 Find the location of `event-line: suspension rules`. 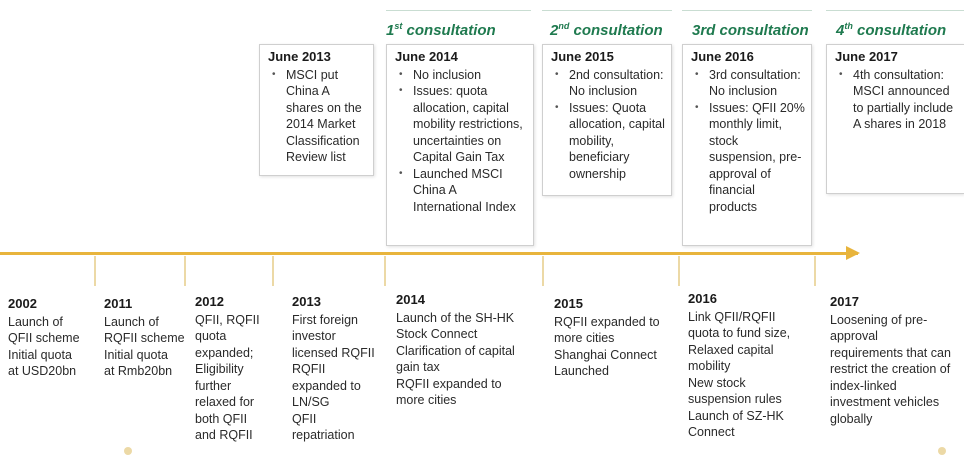

event-line: suspension rules is located at coordinates (735, 399).